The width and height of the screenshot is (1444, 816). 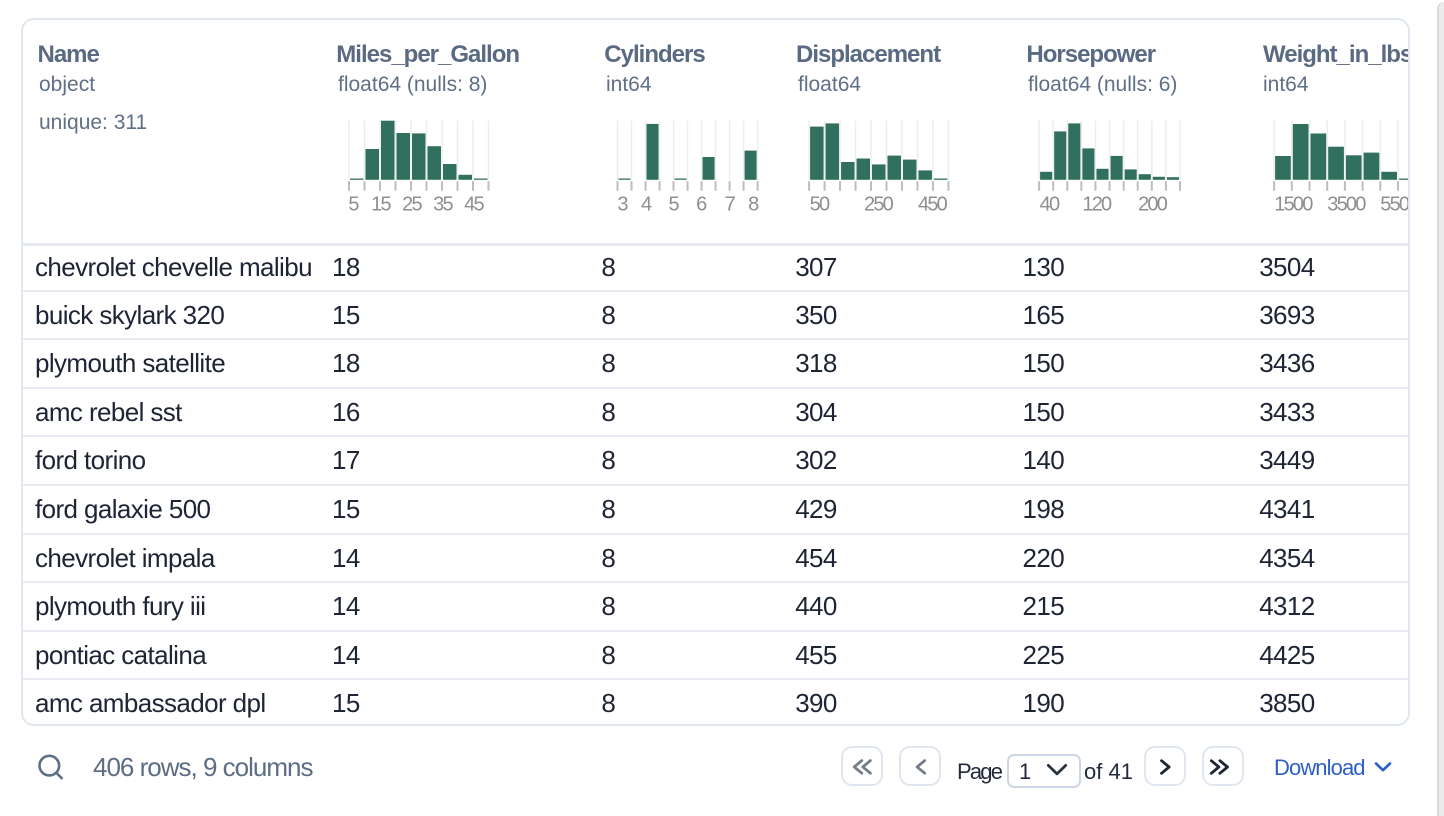 I want to click on svg-text: 3, so click(x=622, y=205).